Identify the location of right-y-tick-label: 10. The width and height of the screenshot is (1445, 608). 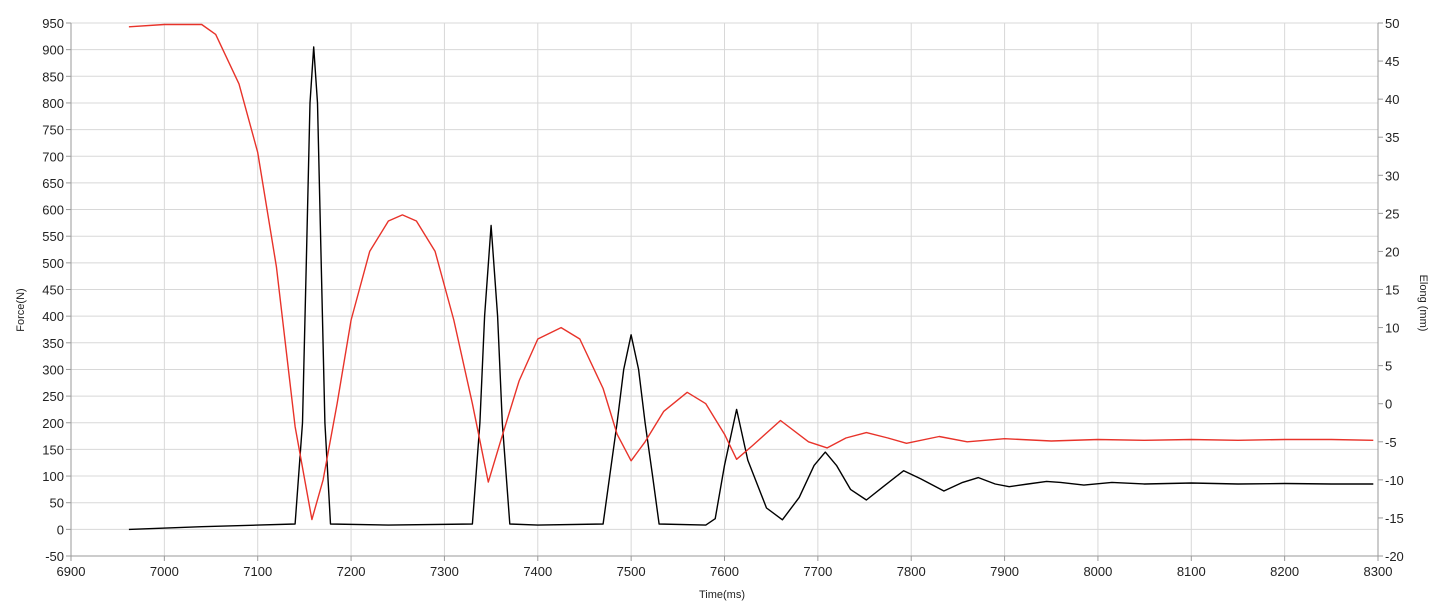
(1392, 328).